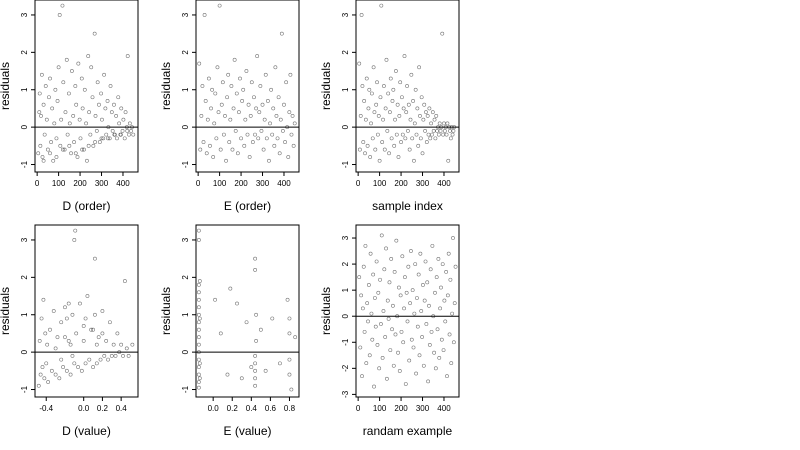 The height and width of the screenshot is (450, 800). What do you see at coordinates (326, 86) in the screenshot?
I see `y-axis-title: residuals` at bounding box center [326, 86].